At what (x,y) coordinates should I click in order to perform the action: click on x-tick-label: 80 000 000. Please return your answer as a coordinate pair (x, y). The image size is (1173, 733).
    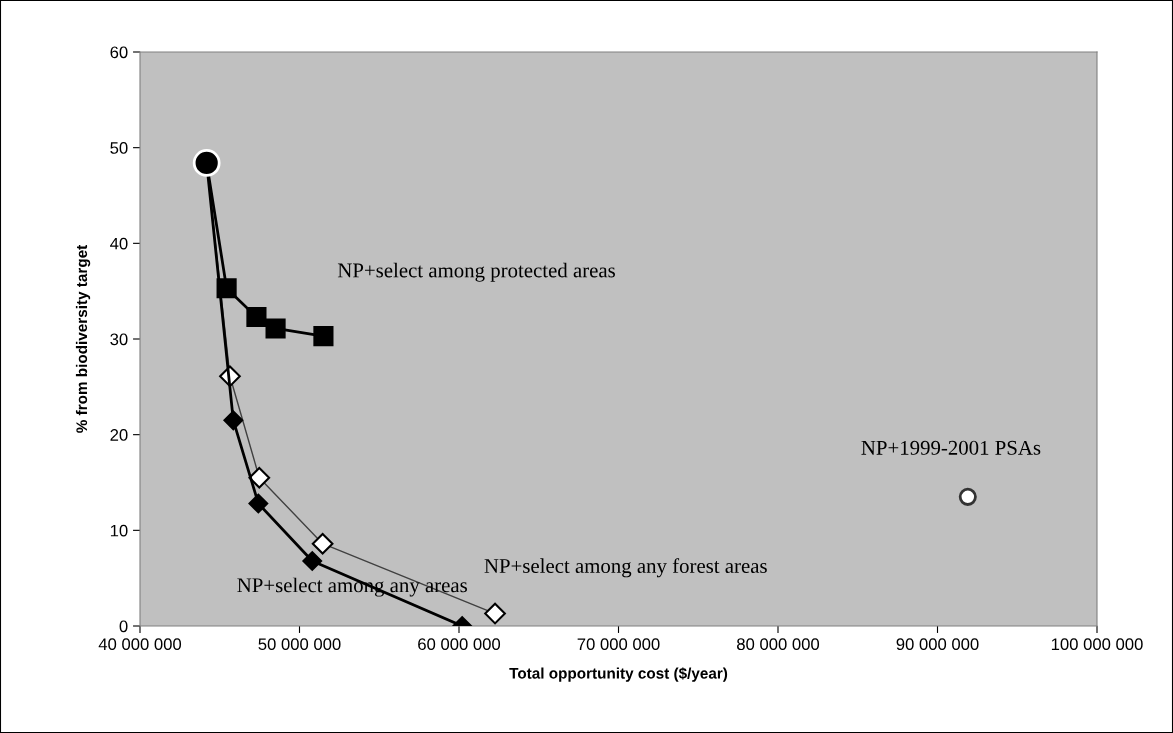
    Looking at the image, I should click on (778, 644).